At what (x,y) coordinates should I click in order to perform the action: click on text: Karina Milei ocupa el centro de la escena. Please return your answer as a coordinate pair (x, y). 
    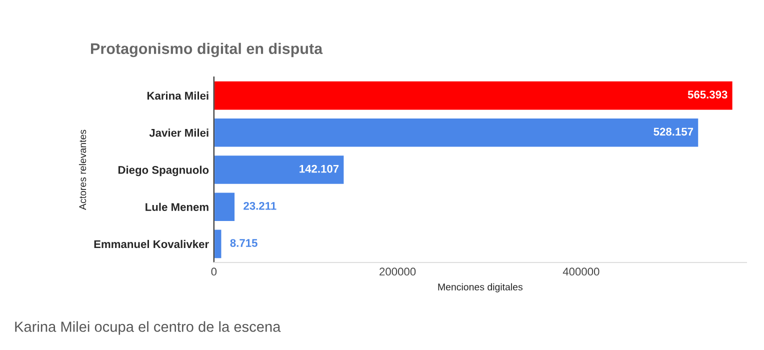
    Looking at the image, I should click on (148, 328).